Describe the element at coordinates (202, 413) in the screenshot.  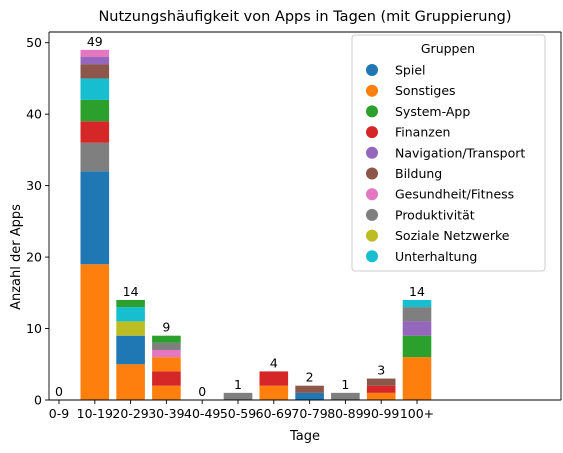
I see `x-tick-label: 40-49` at that location.